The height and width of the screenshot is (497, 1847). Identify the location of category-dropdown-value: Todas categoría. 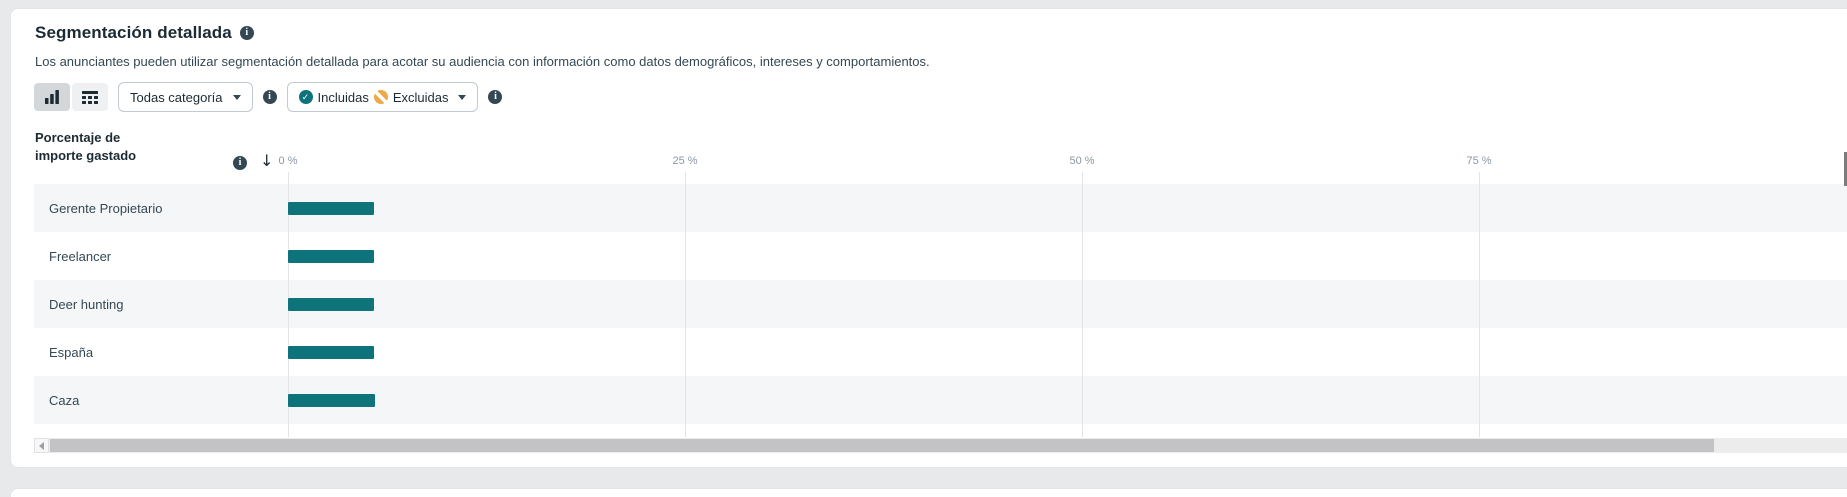
(176, 97).